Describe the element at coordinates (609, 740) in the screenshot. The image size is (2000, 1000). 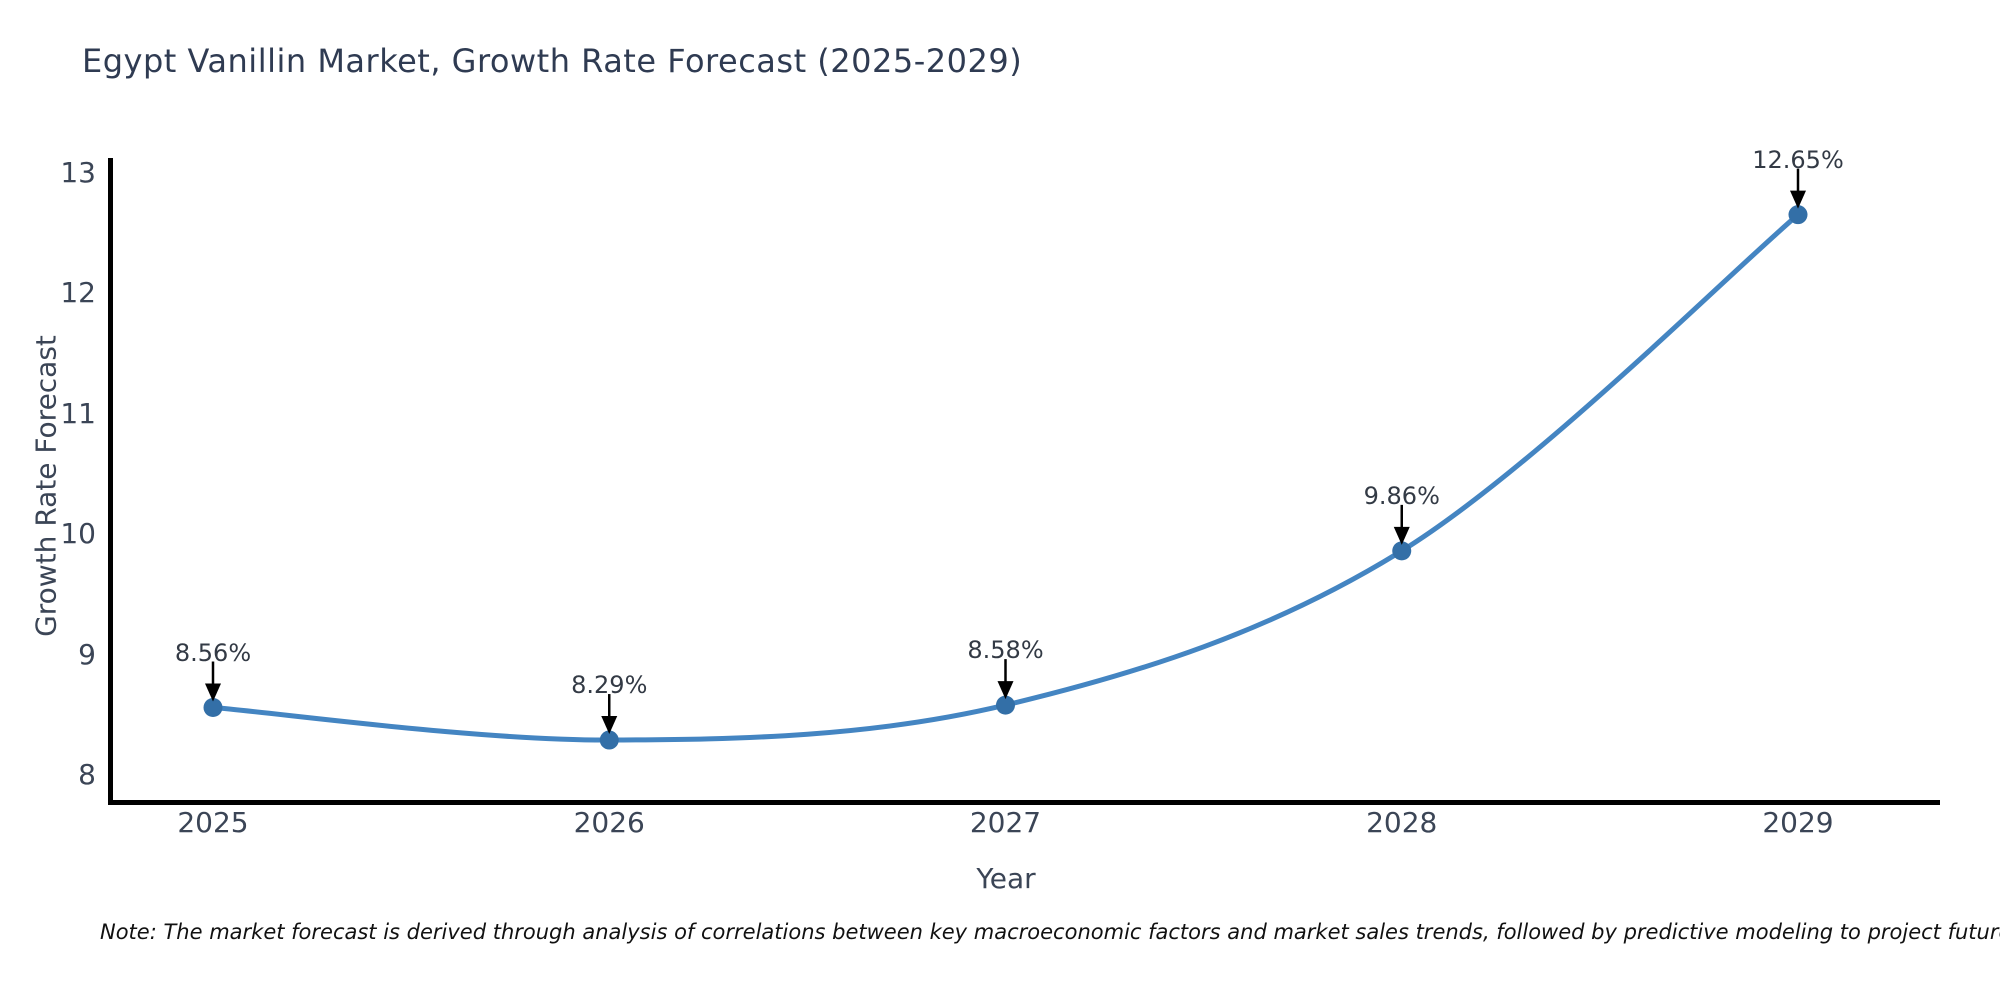
I see `data-point-2026` at that location.